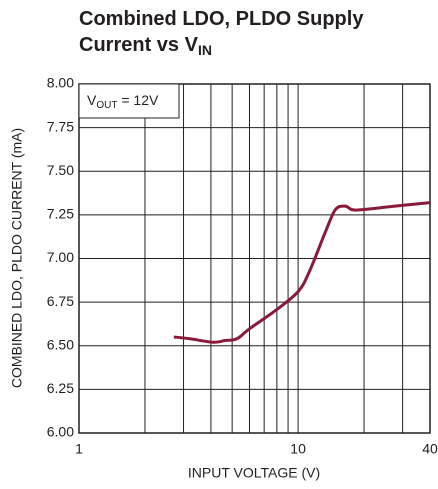 Image resolution: width=438 pixels, height=489 pixels. What do you see at coordinates (92, 100) in the screenshot?
I see `annotation-main: V` at bounding box center [92, 100].